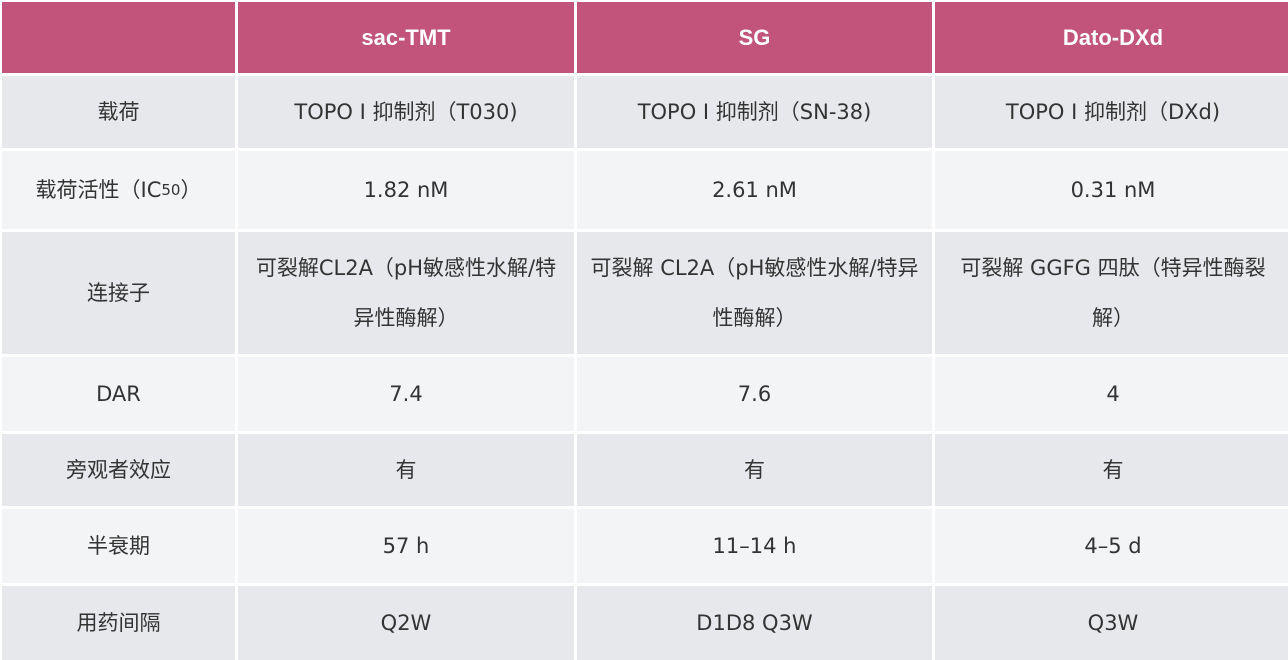 The height and width of the screenshot is (660, 1288). What do you see at coordinates (1111, 37) in the screenshot?
I see `header-dato-dxd: Dato-DXd` at bounding box center [1111, 37].